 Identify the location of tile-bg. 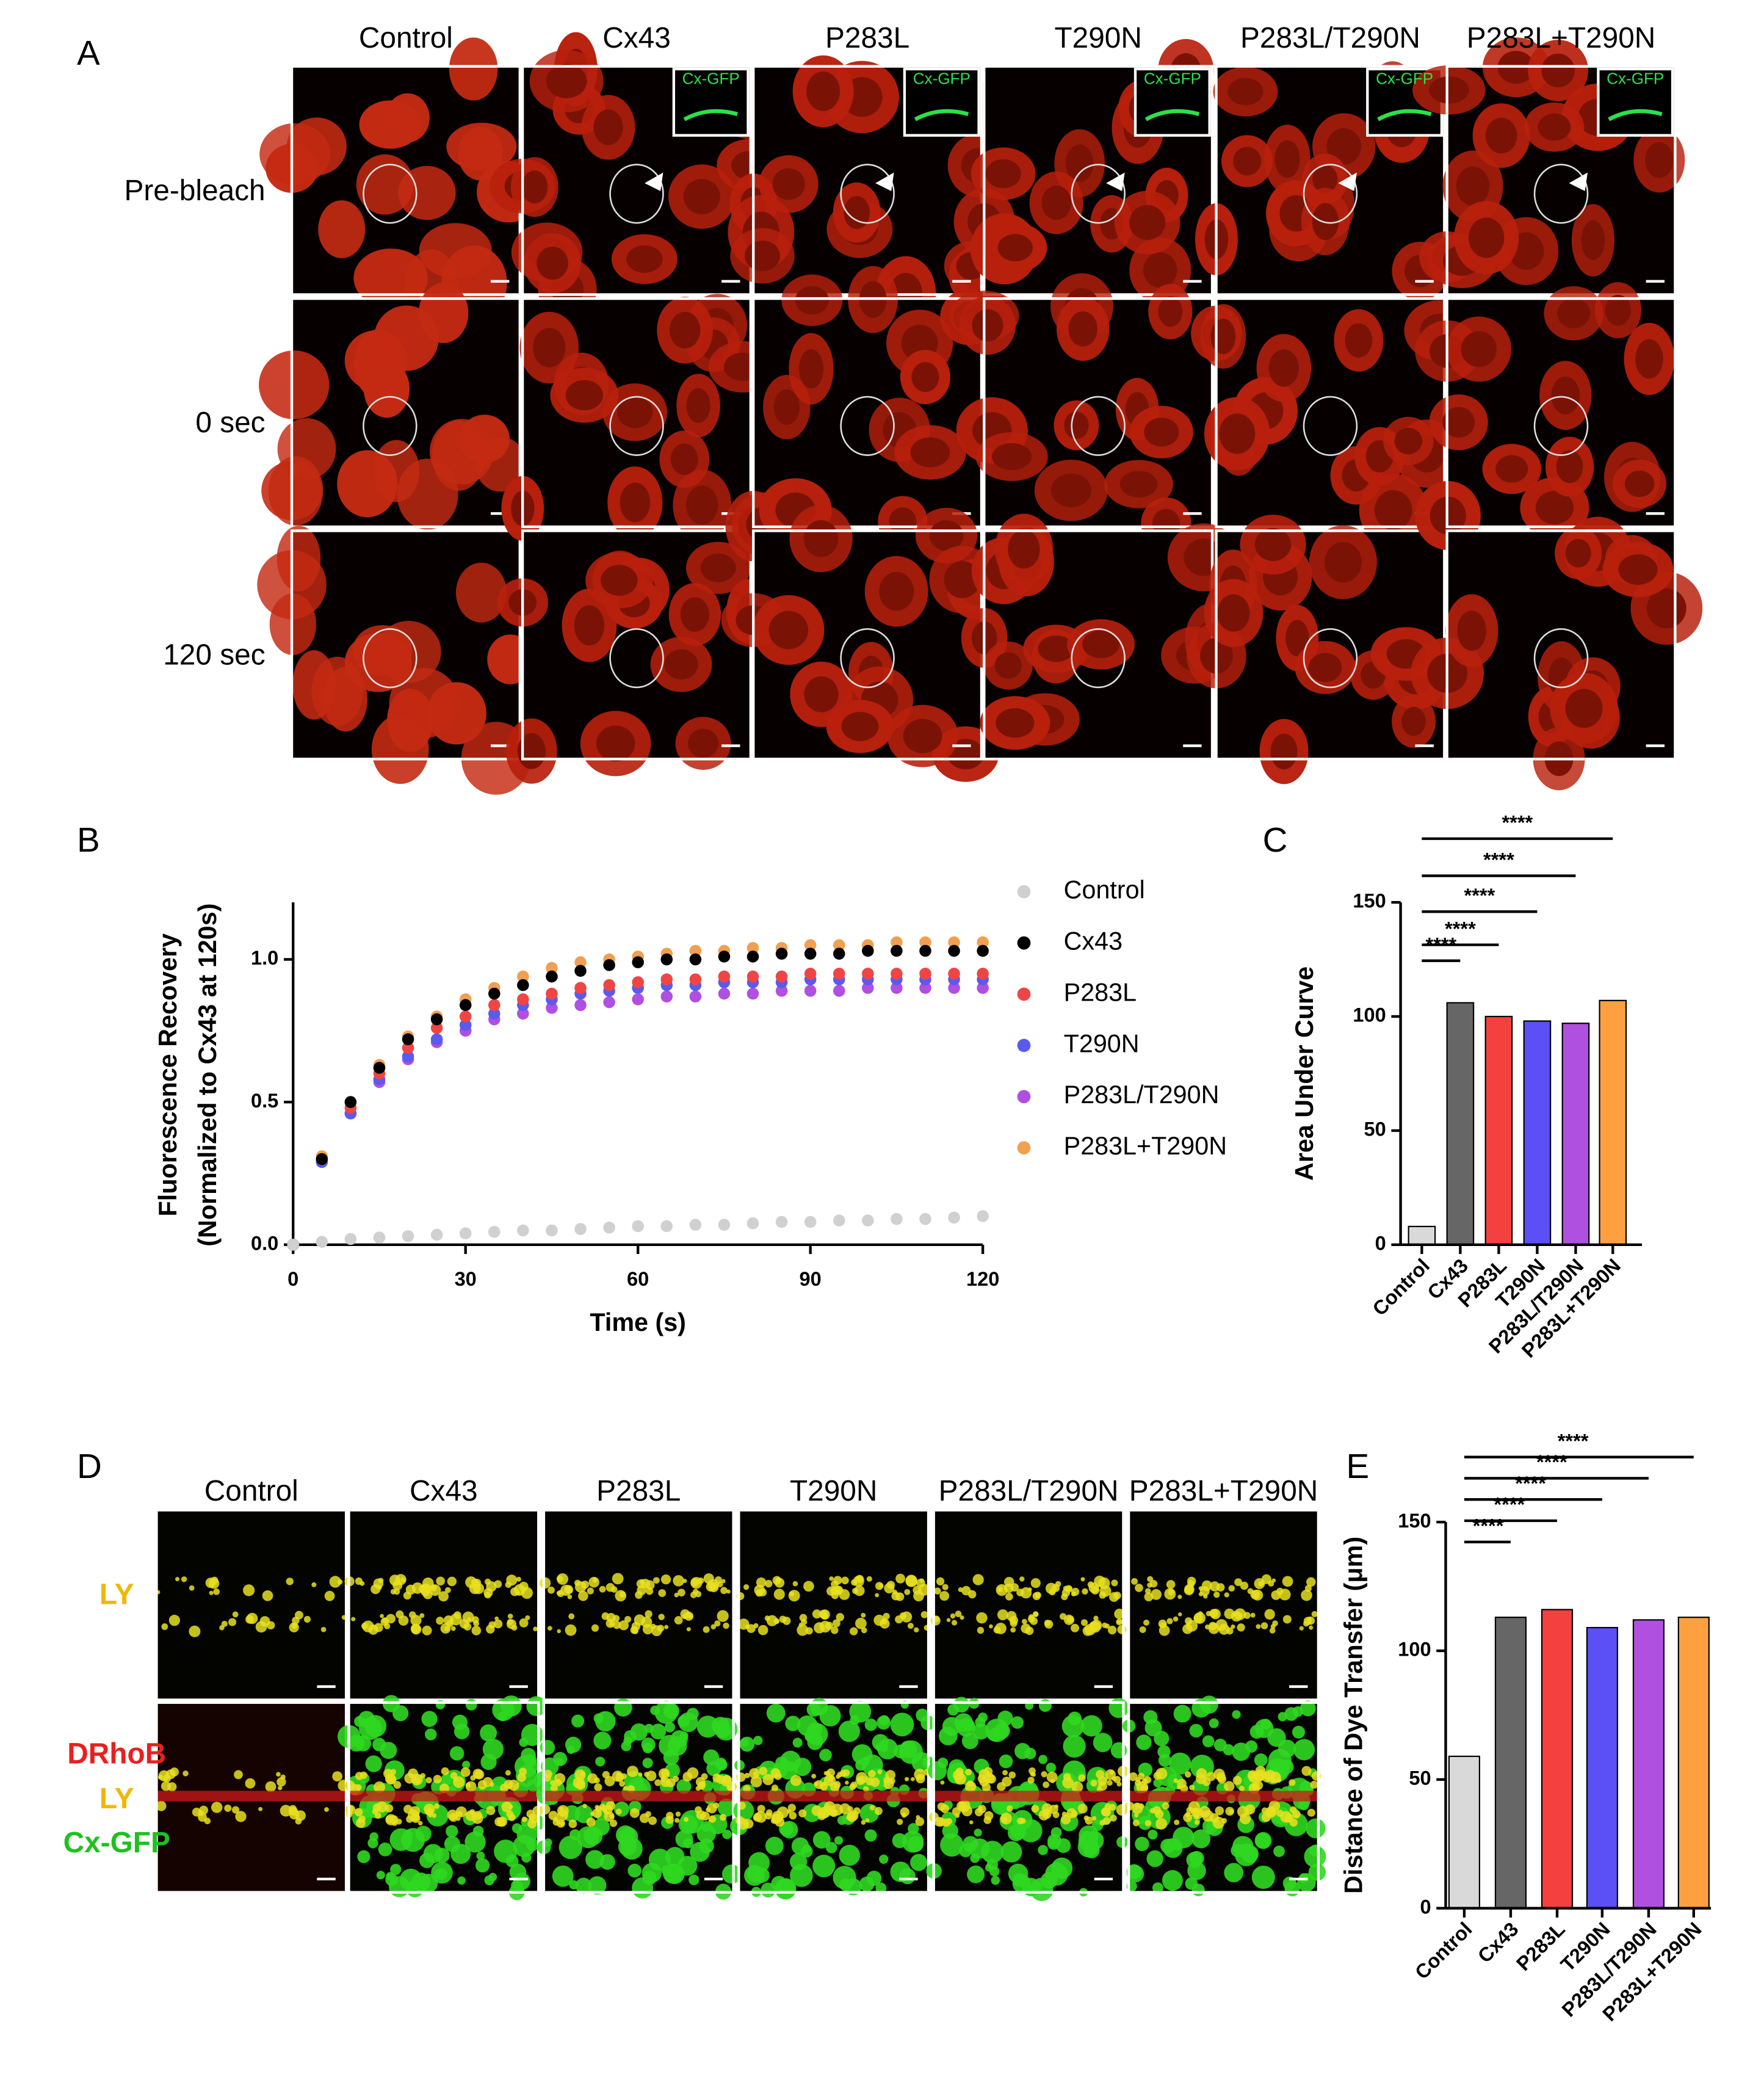
(444, 1605).